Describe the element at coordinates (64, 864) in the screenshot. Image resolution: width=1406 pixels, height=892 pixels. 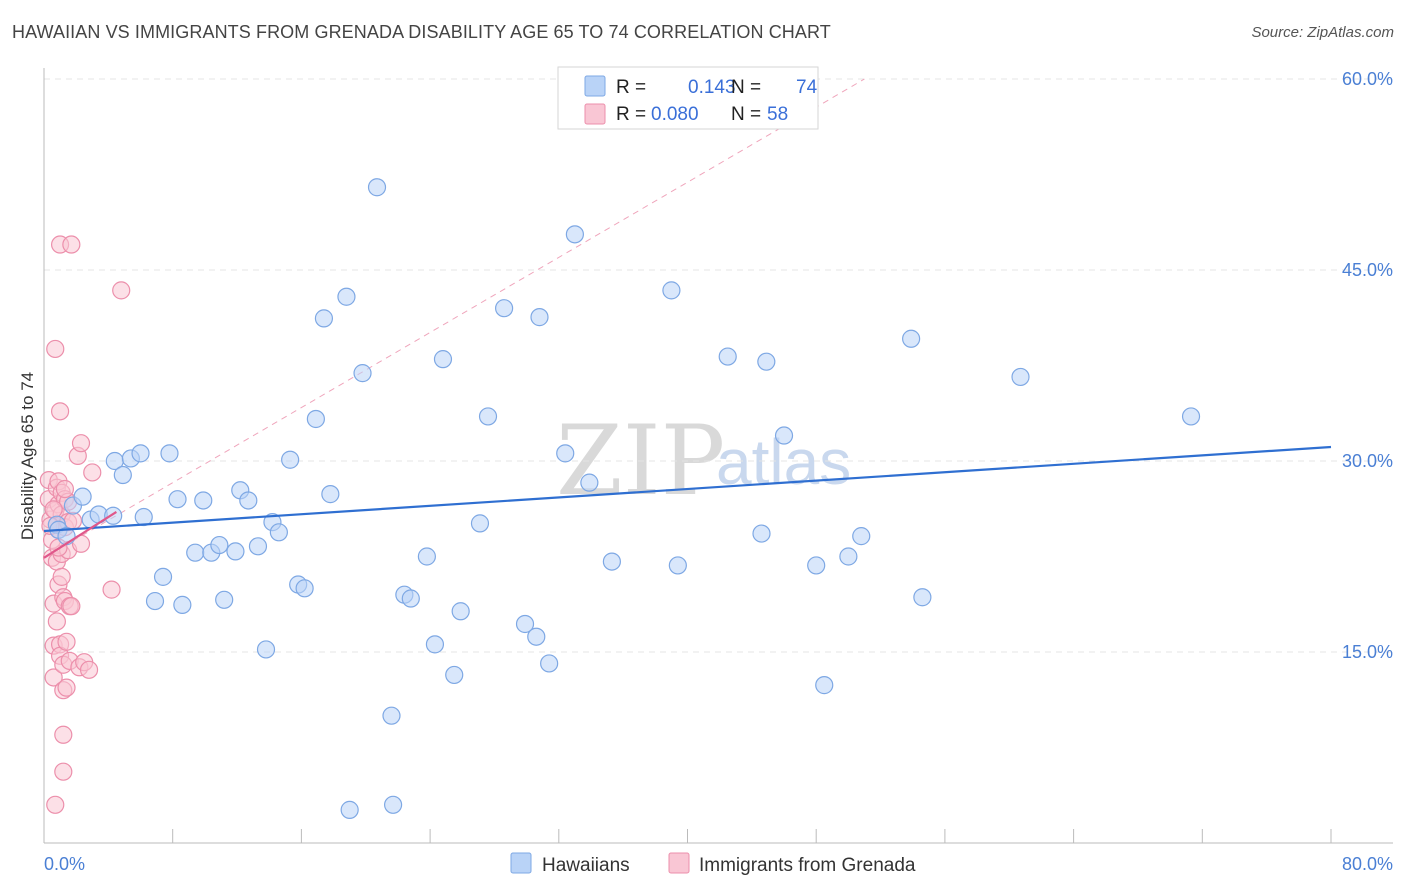
I see `x-tick-label-min: 0.0%` at that location.